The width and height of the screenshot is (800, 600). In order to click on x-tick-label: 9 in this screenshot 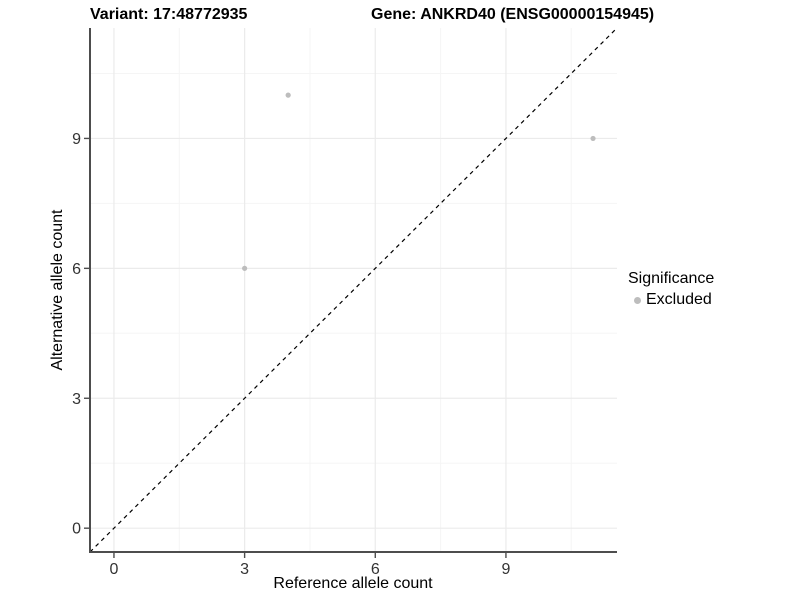, I will do `click(505, 569)`.